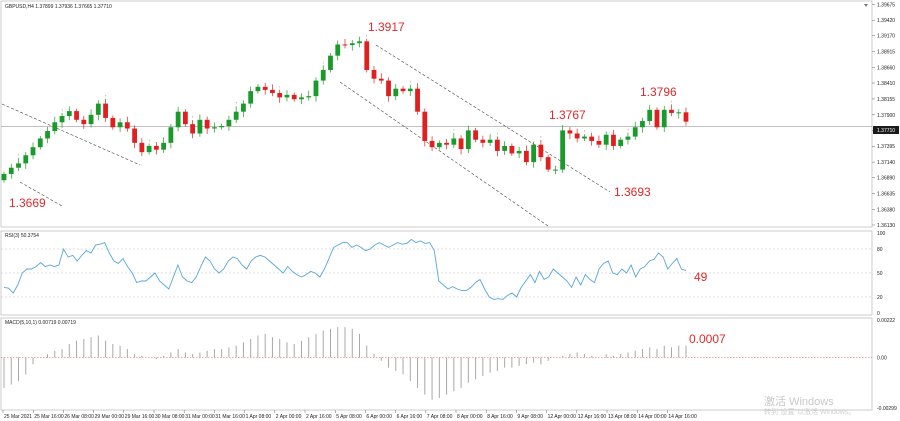  What do you see at coordinates (882, 358) in the screenshot?
I see `macd-y-tick-label: 0.00` at bounding box center [882, 358].